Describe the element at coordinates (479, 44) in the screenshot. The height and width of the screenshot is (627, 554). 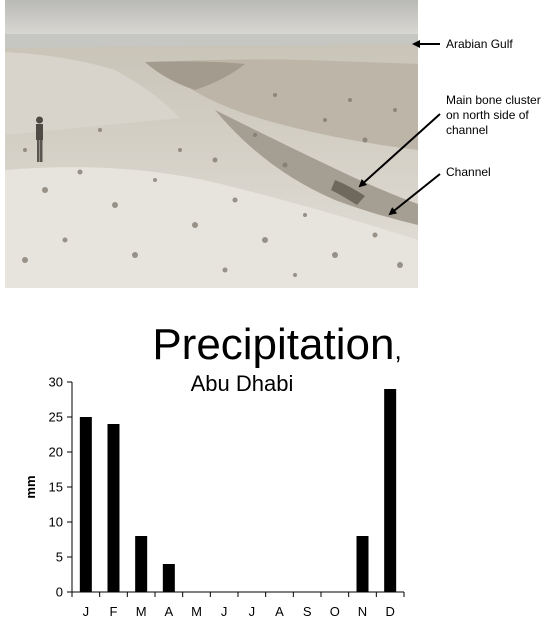
I see `annotation-arabian-gulf: Arabian Gulf` at that location.